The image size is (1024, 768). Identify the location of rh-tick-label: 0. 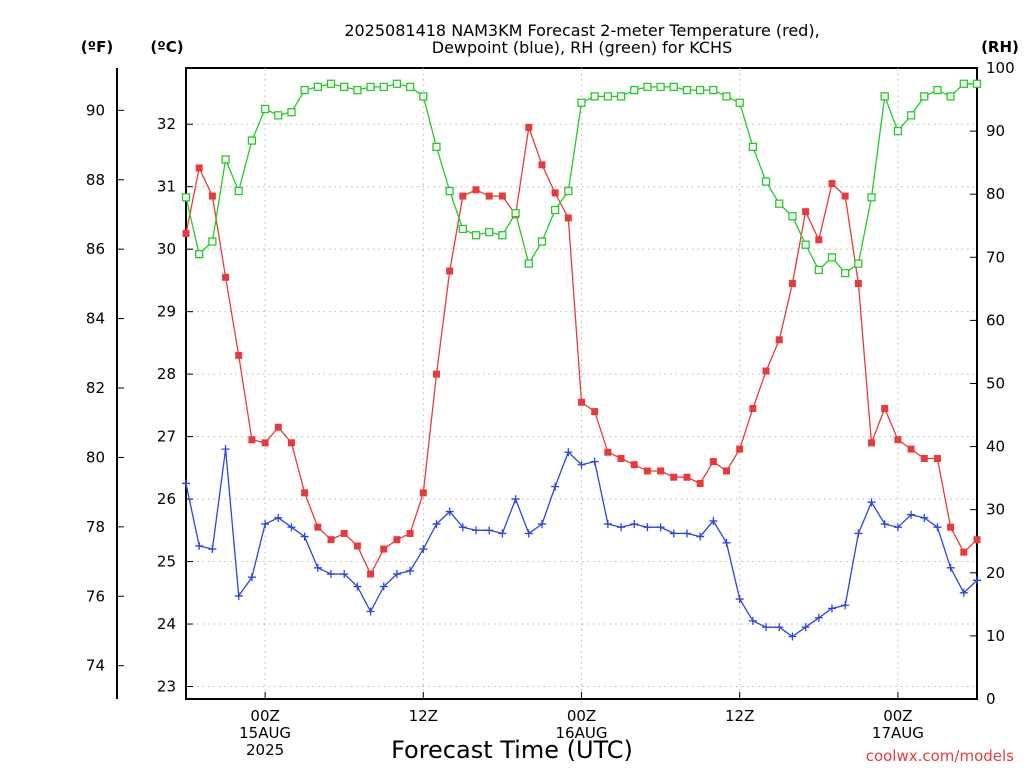
(991, 699).